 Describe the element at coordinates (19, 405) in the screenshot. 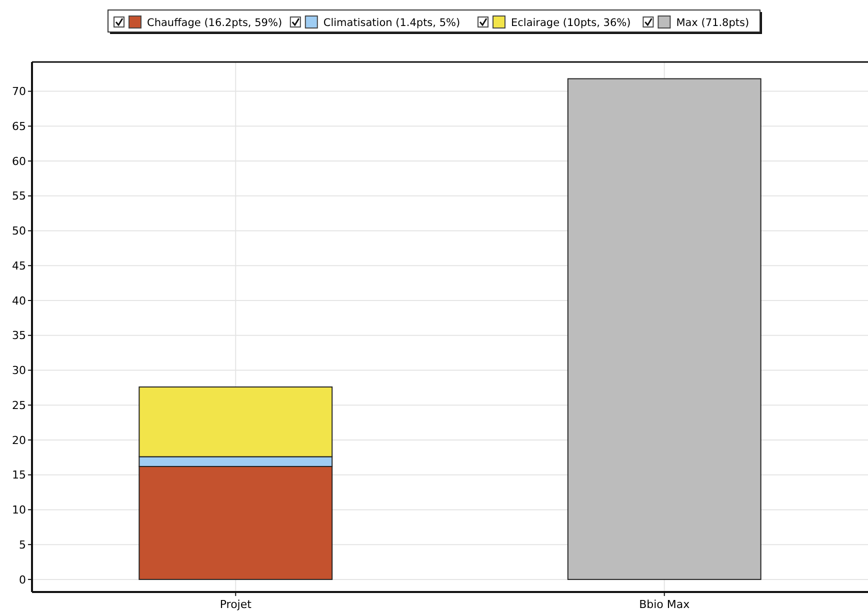

I see `y-tick-label: 25` at that location.